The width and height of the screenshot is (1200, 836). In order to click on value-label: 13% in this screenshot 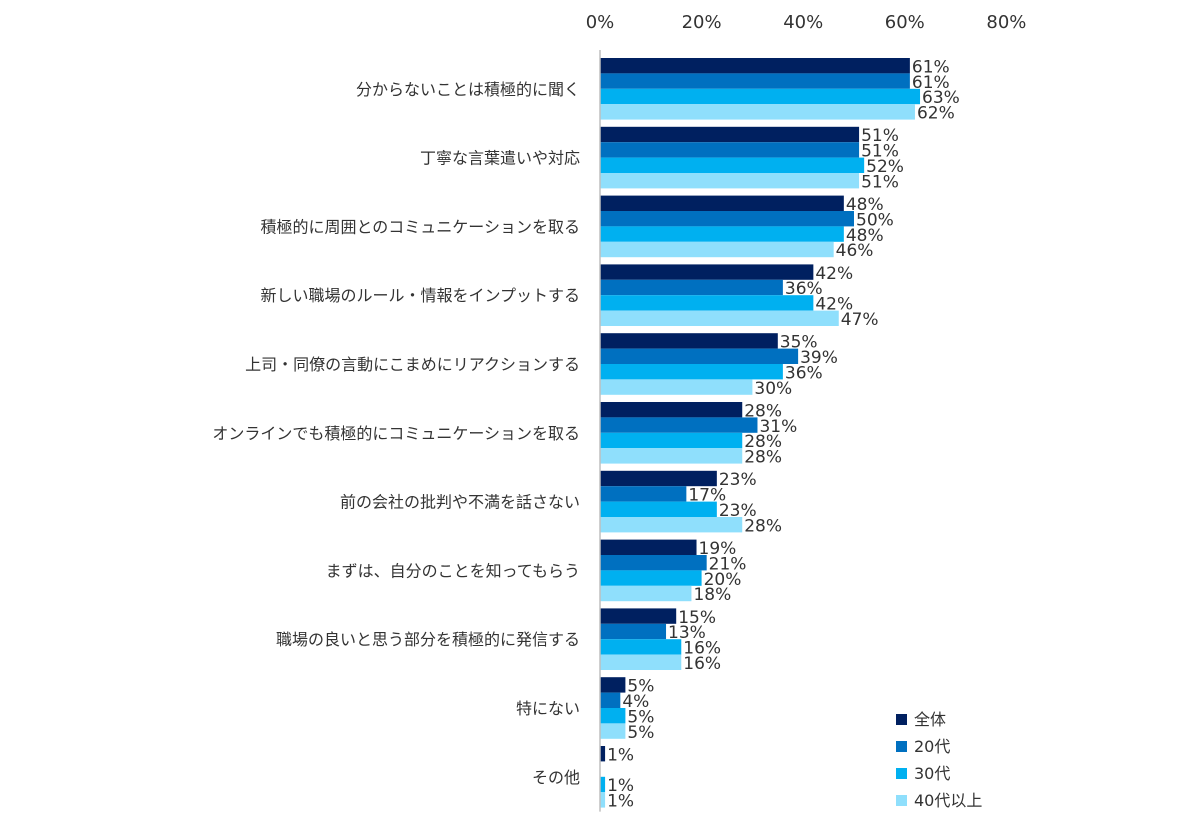, I will do `click(687, 633)`.